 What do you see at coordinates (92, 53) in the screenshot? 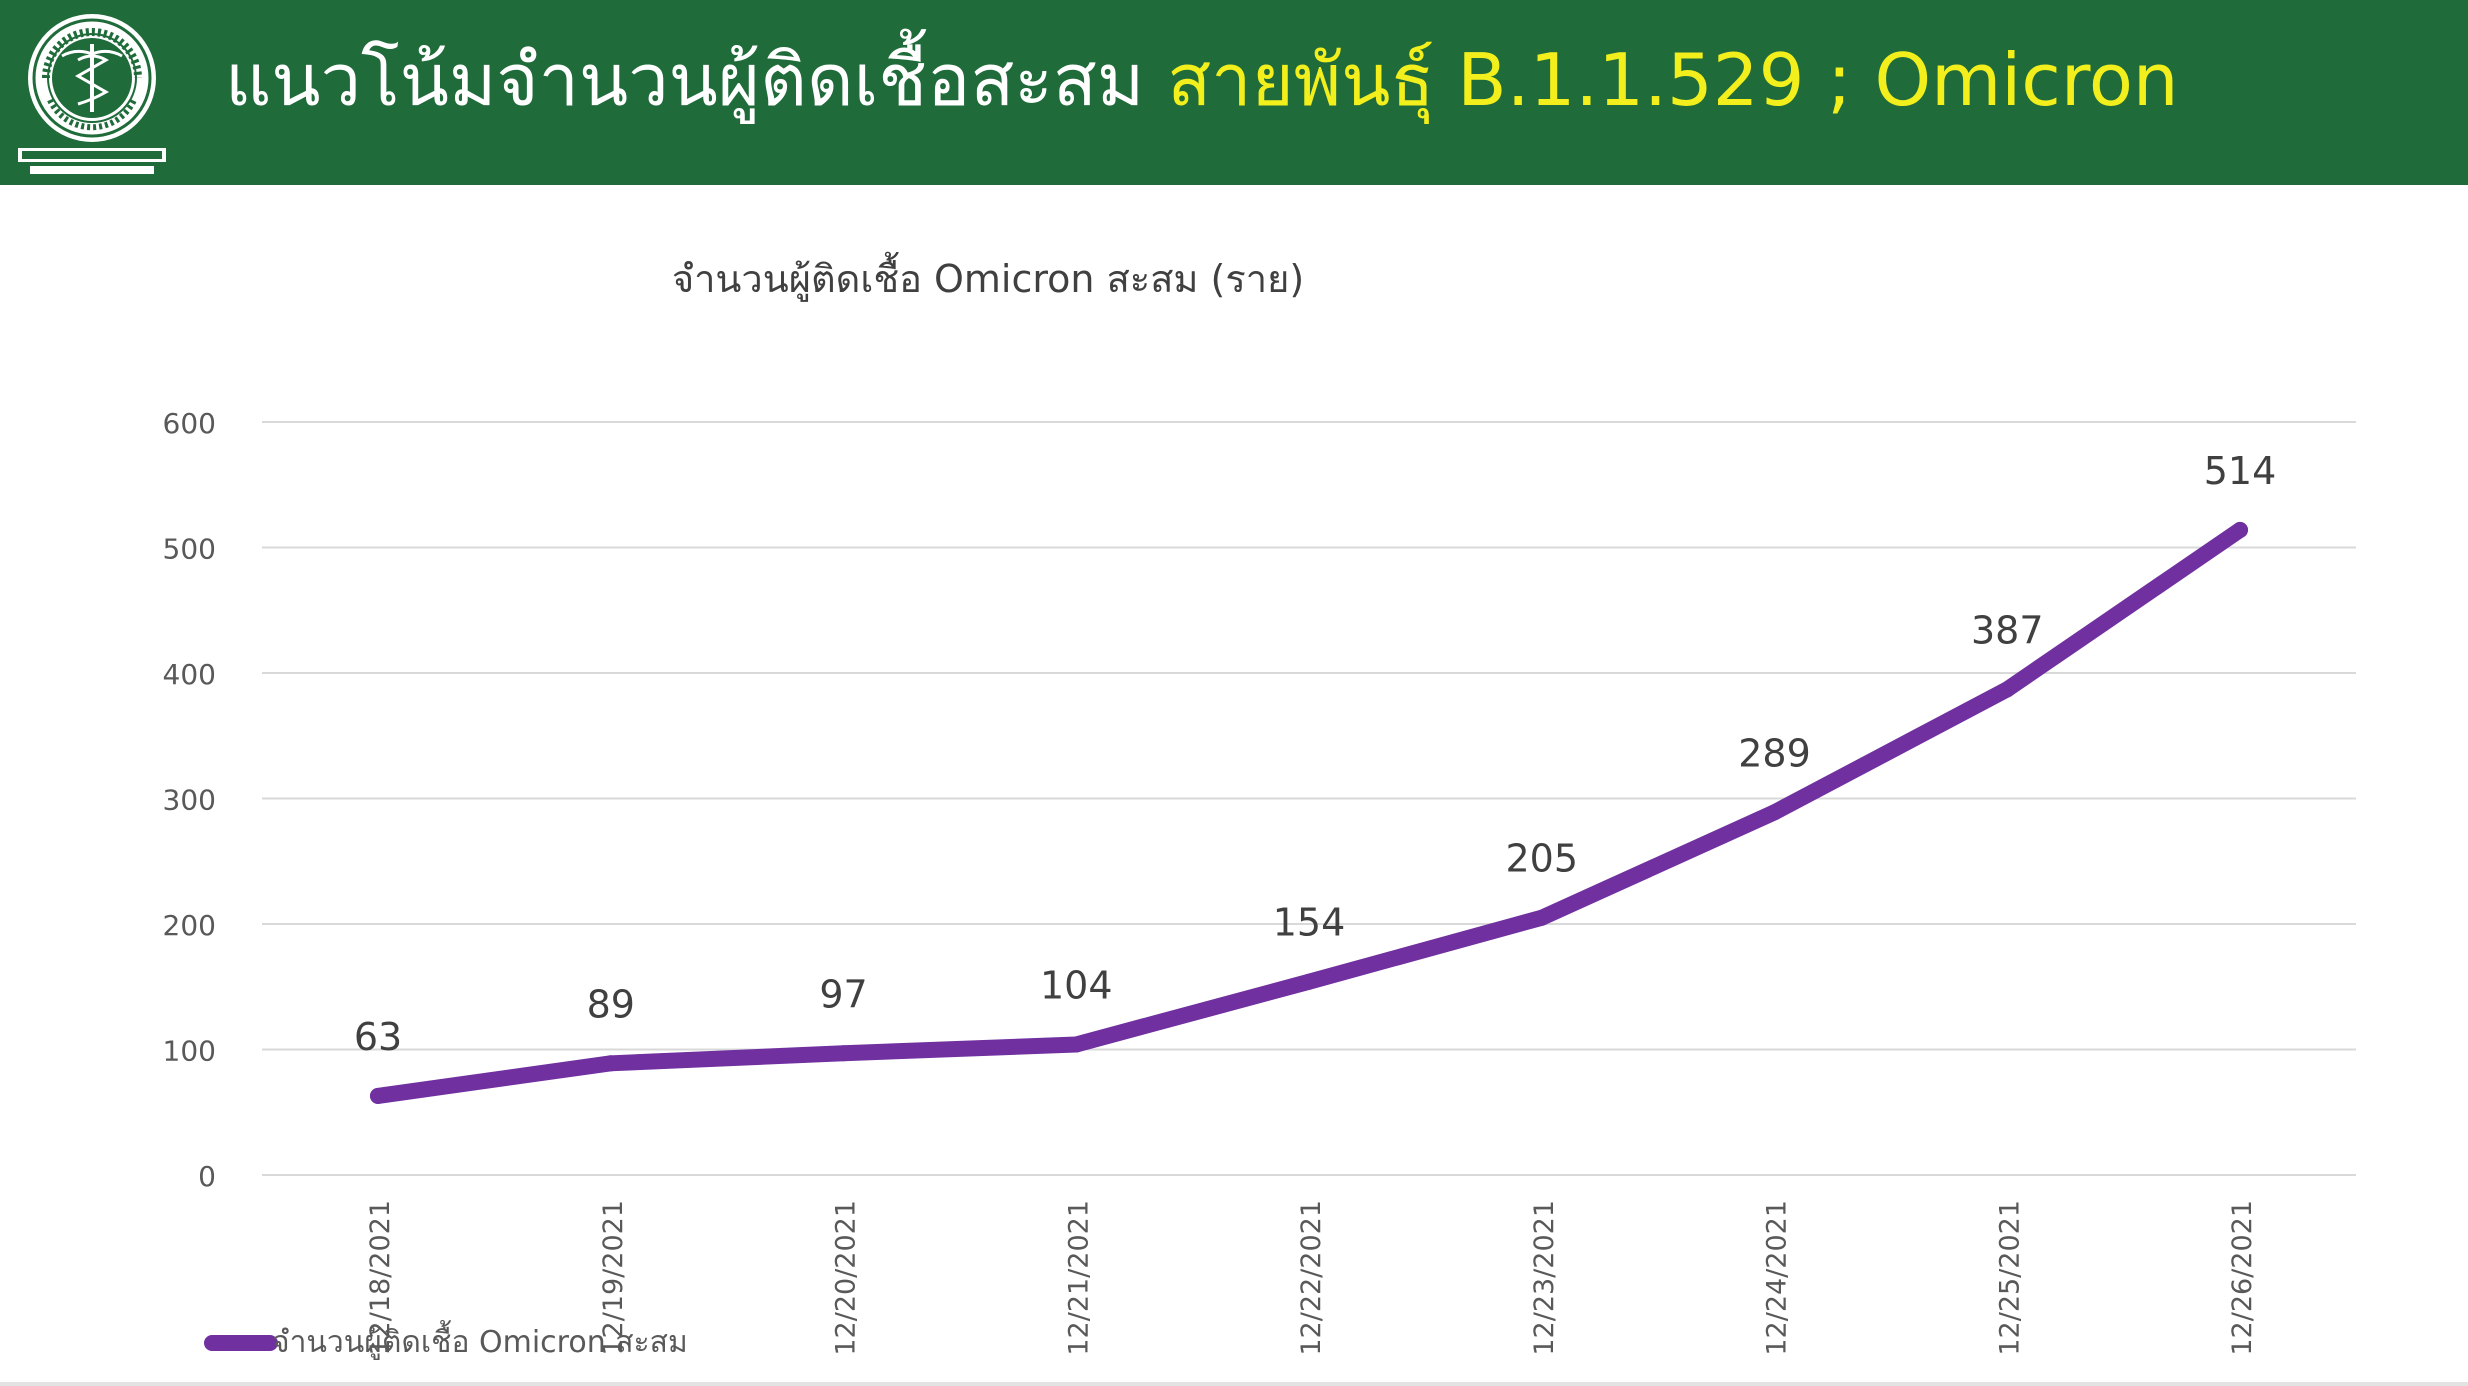
I see `seal-ring-text-path` at bounding box center [92, 53].